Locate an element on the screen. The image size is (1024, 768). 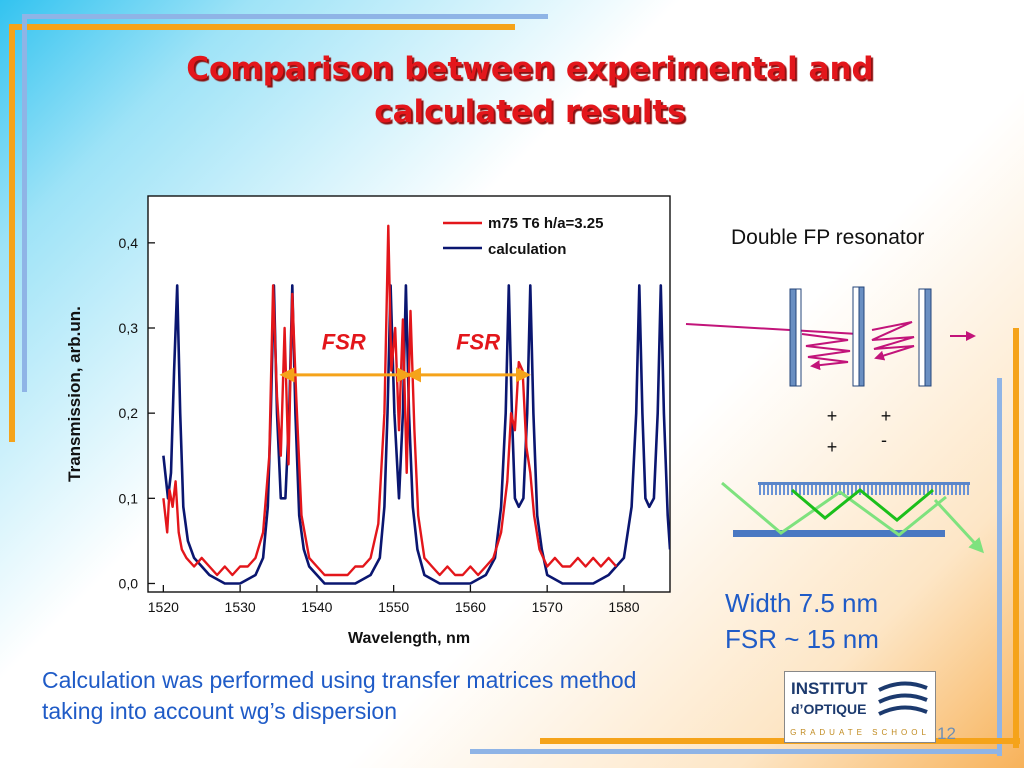
charge-sign-2: + is located at coordinates (832, 447).